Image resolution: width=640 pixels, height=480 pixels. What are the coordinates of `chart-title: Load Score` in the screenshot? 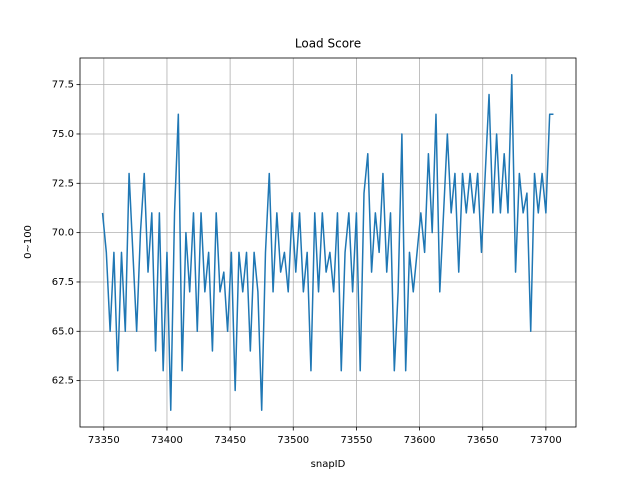 It's located at (328, 44).